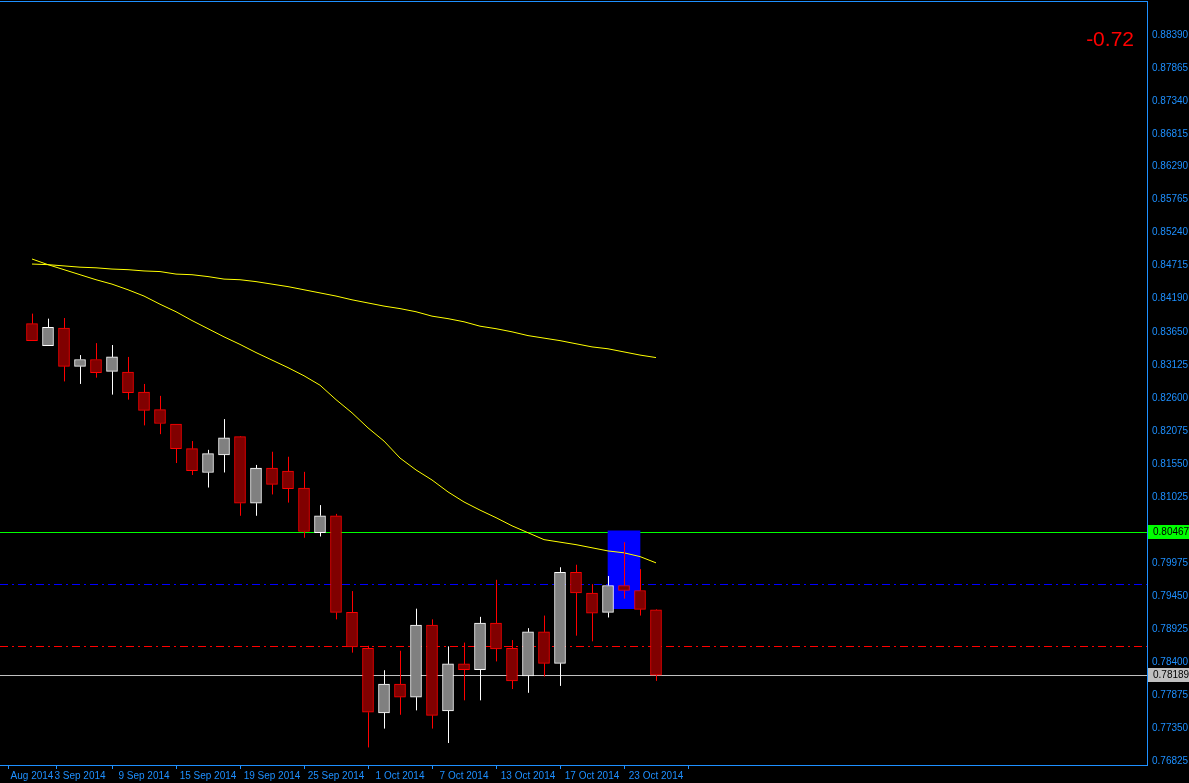 The height and width of the screenshot is (783, 1189). I want to click on y-tick-label: 0.77350, so click(1170, 727).